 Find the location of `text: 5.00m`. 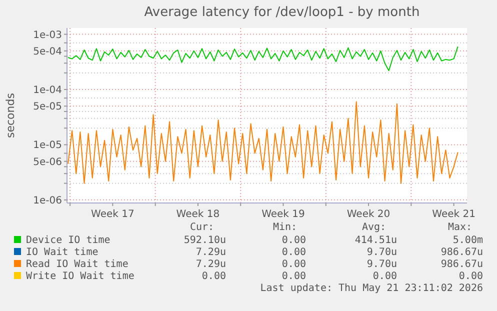

text: 5.00m is located at coordinates (467, 240).